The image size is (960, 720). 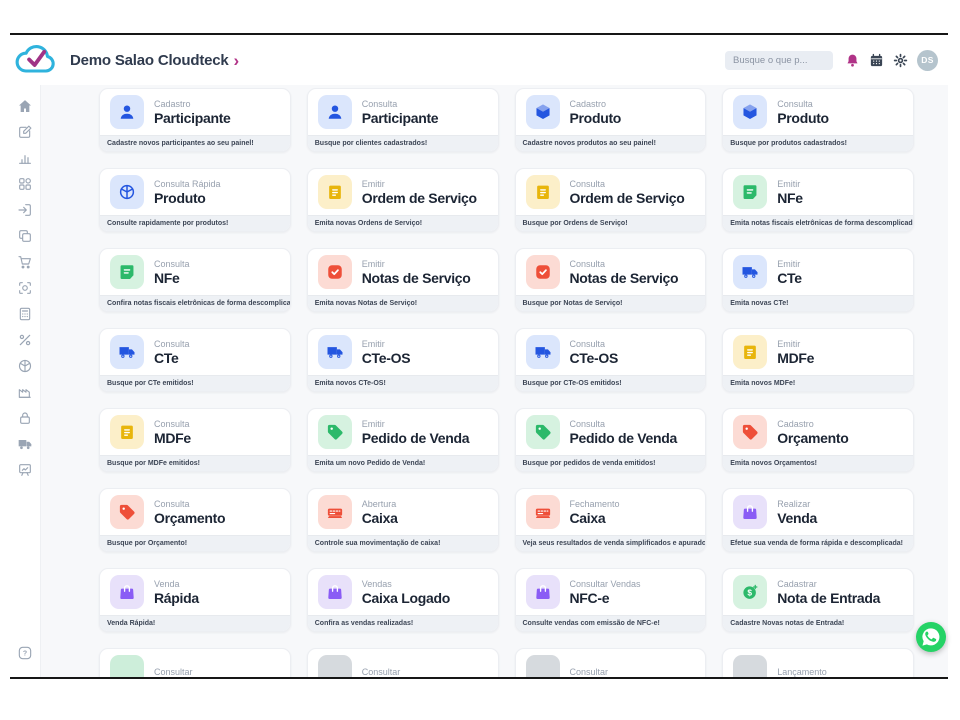 I want to click on user-avatar: DS, so click(x=927, y=60).